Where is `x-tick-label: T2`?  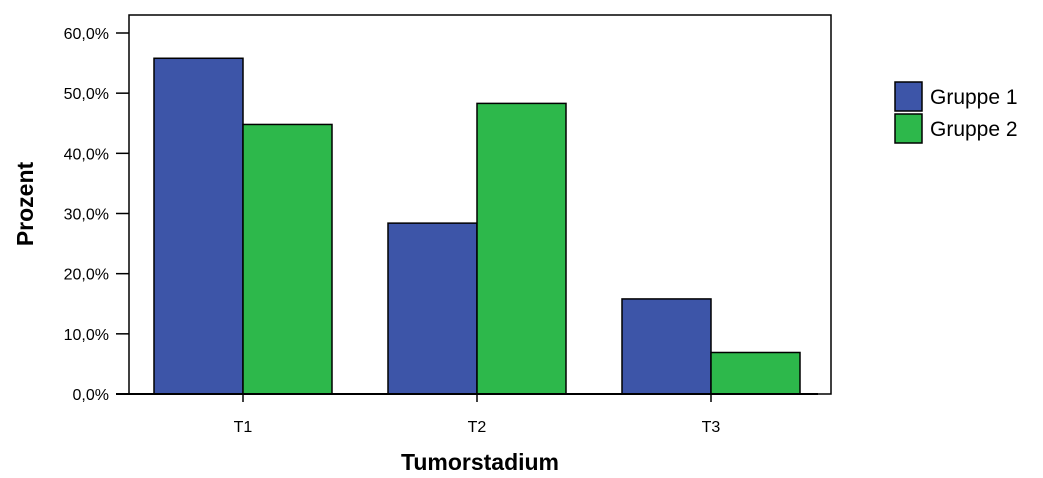 x-tick-label: T2 is located at coordinates (477, 427).